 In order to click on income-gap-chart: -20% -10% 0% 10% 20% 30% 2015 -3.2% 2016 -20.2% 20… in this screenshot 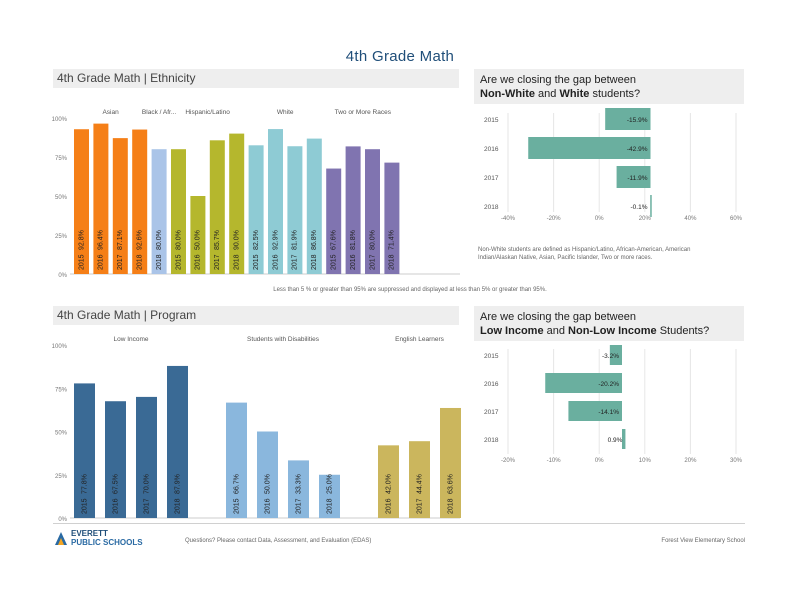, I will do `click(613, 404)`.